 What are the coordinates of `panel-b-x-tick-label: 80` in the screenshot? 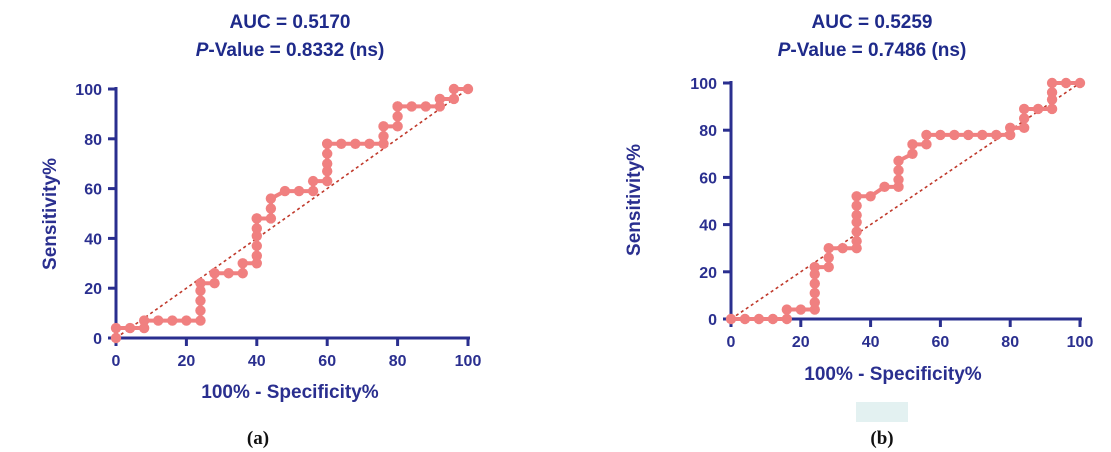 It's located at (1010, 342).